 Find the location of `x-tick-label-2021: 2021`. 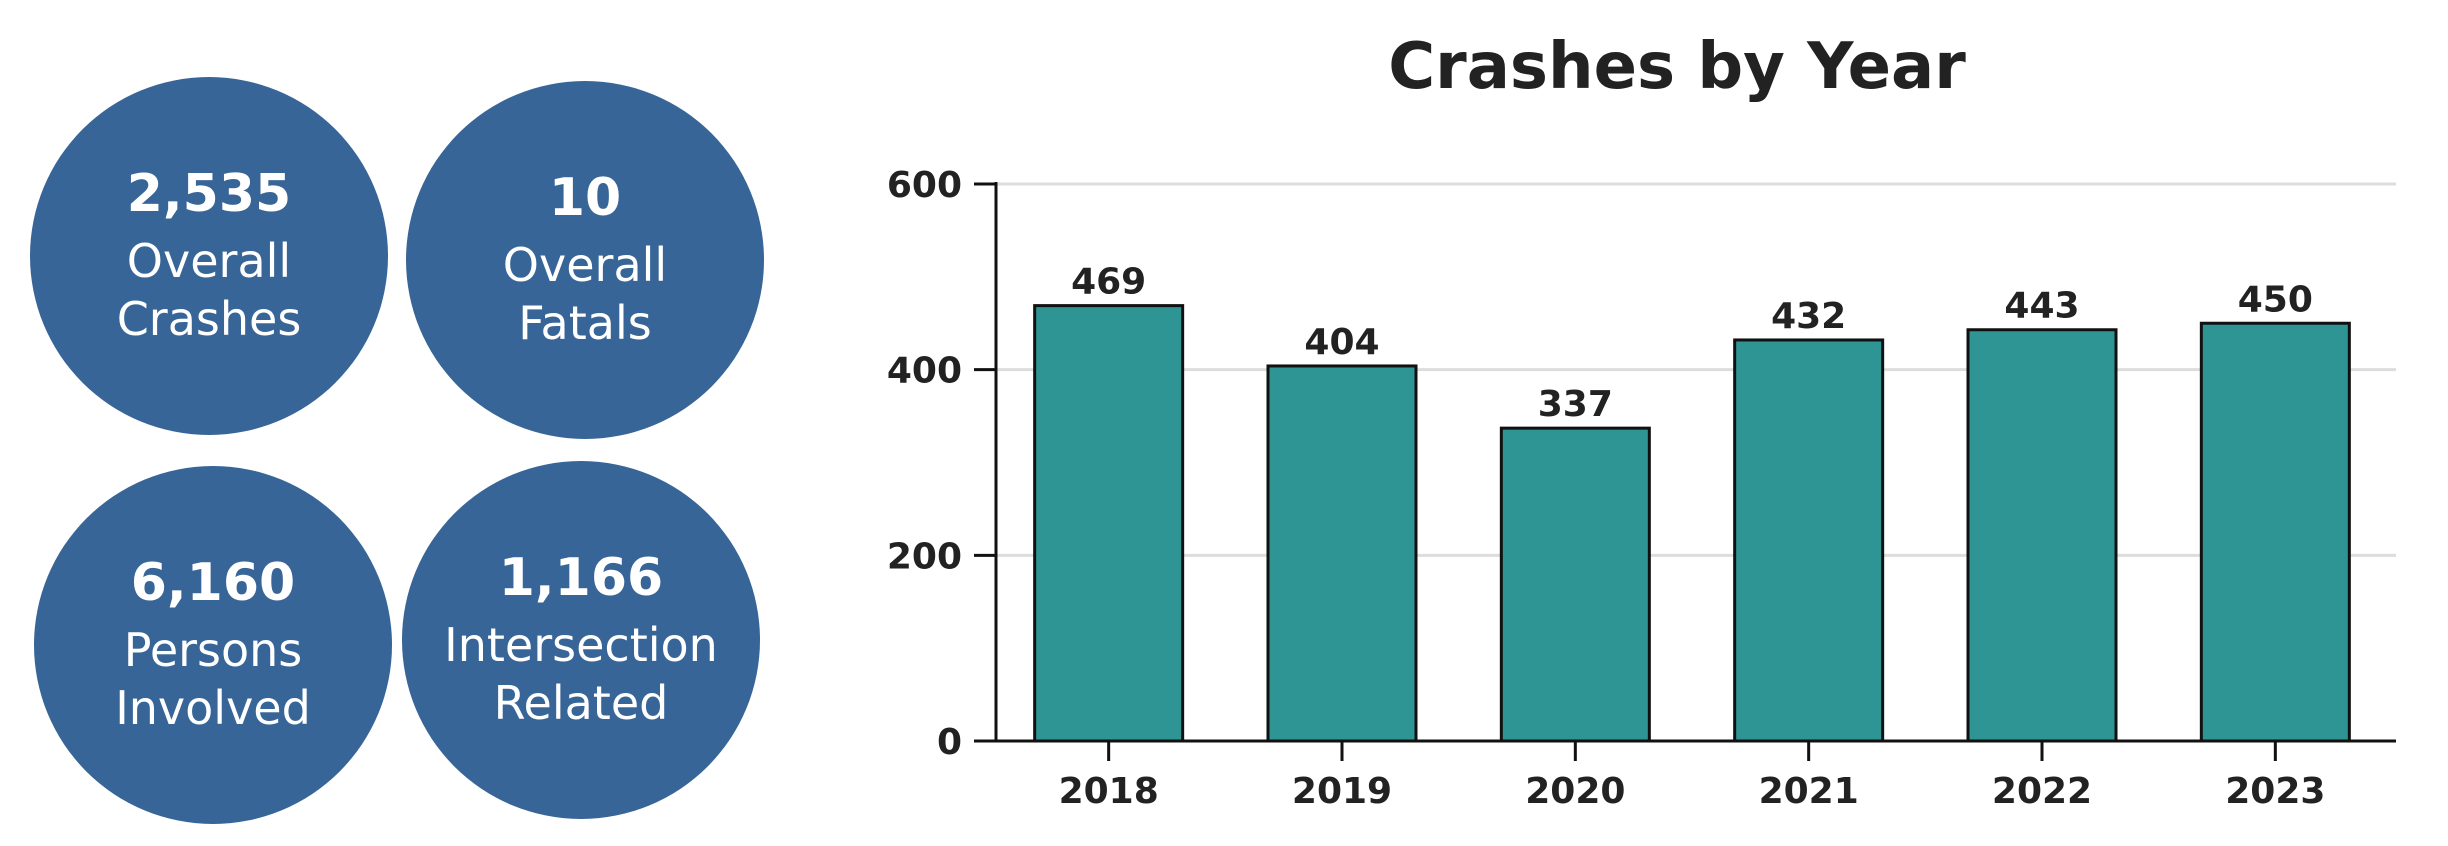

x-tick-label-2021: 2021 is located at coordinates (1809, 791).